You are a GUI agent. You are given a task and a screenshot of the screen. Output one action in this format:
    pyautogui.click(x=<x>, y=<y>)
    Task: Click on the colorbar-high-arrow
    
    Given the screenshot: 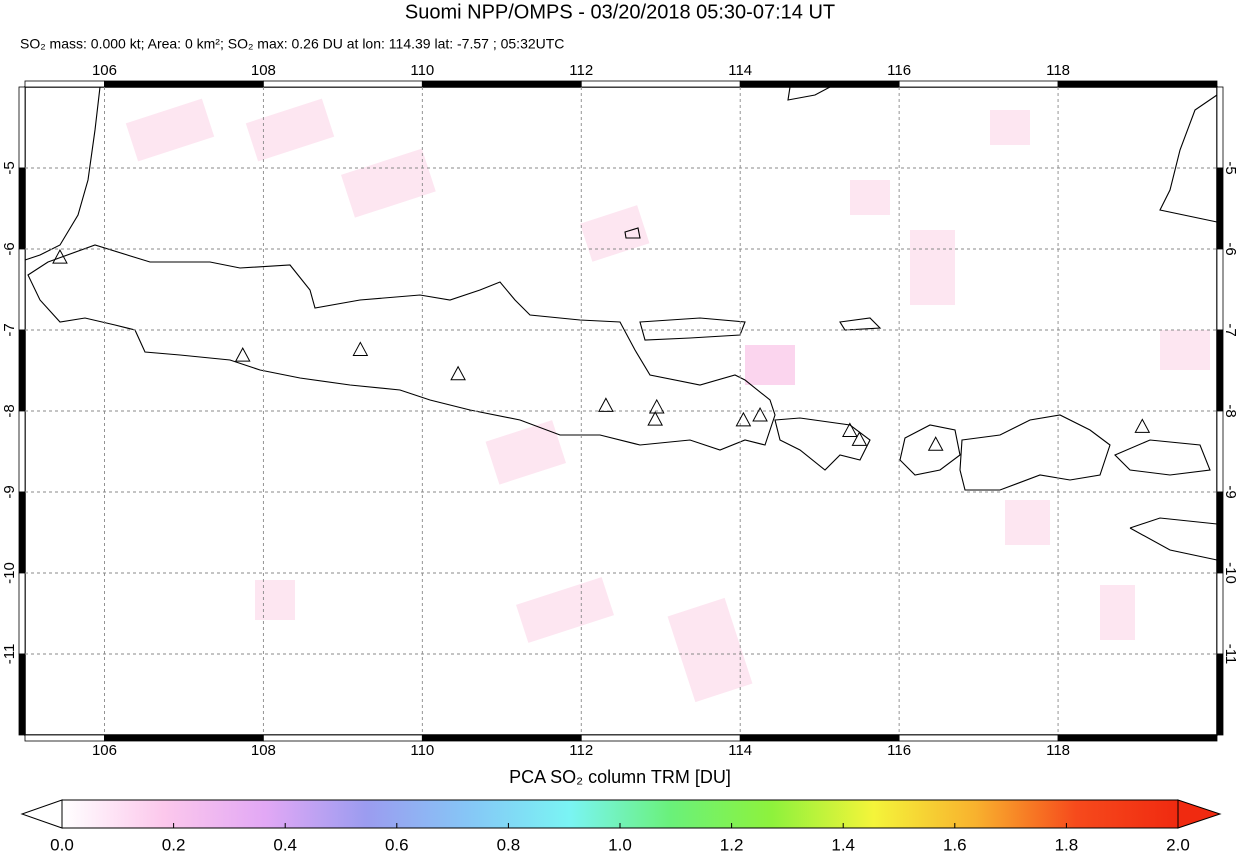 What is the action you would take?
    pyautogui.click(x=1199, y=814)
    